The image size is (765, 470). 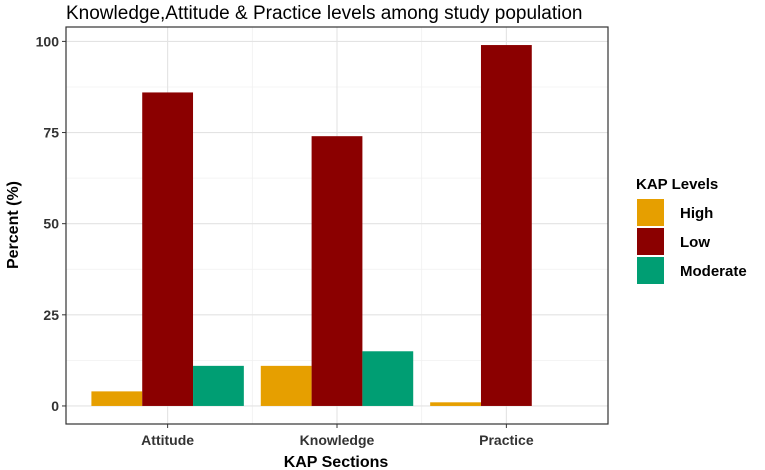 I want to click on y-axis-title: Percent (%), so click(x=13, y=225).